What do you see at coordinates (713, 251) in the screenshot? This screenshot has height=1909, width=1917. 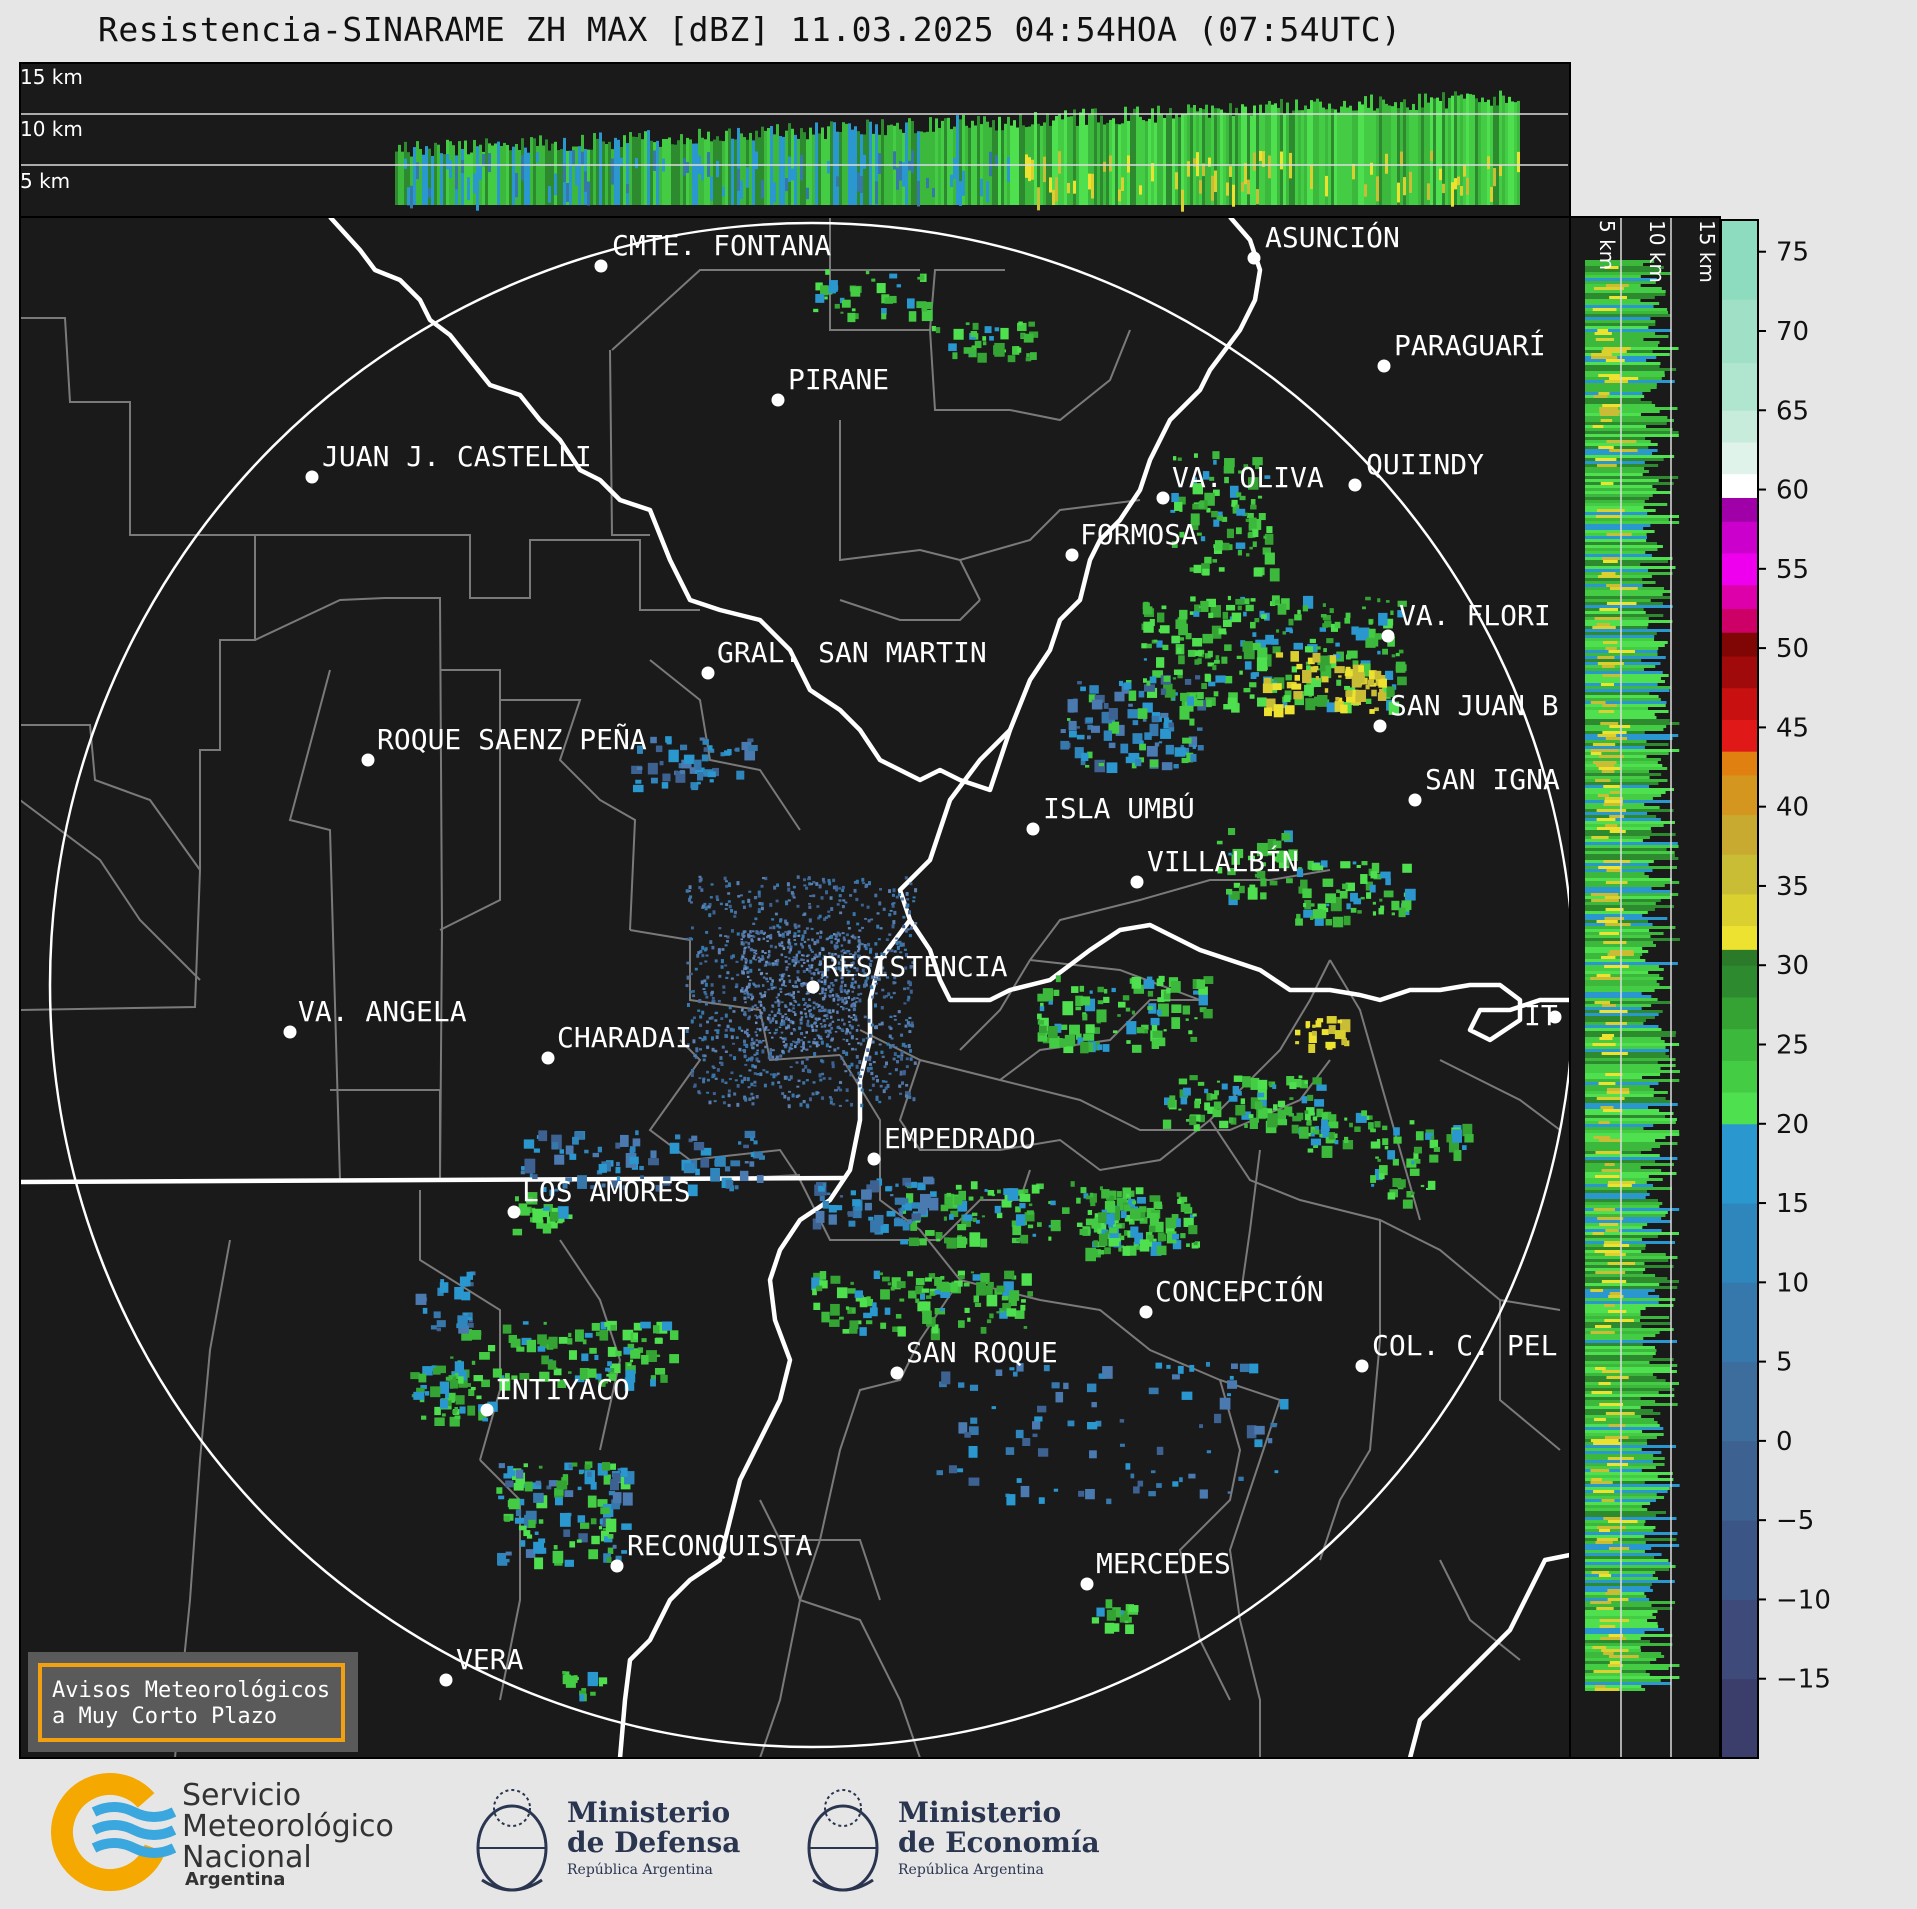 I see `place-1: CMTE. FONTANA` at bounding box center [713, 251].